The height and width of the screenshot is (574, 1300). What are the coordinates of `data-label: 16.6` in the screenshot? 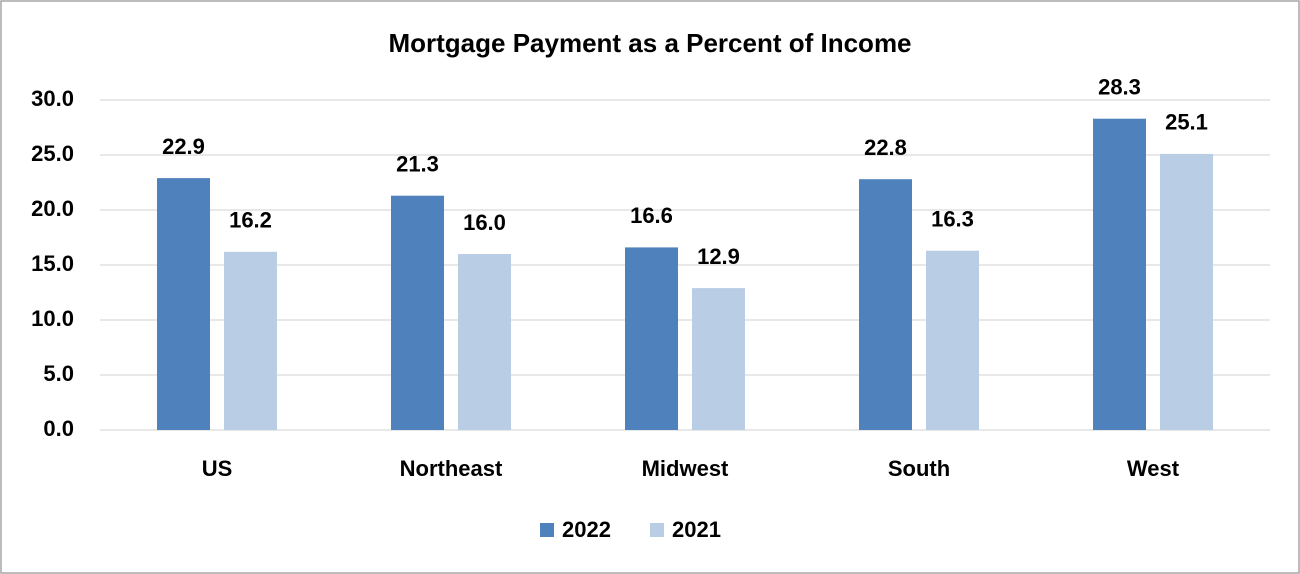 It's located at (651, 215).